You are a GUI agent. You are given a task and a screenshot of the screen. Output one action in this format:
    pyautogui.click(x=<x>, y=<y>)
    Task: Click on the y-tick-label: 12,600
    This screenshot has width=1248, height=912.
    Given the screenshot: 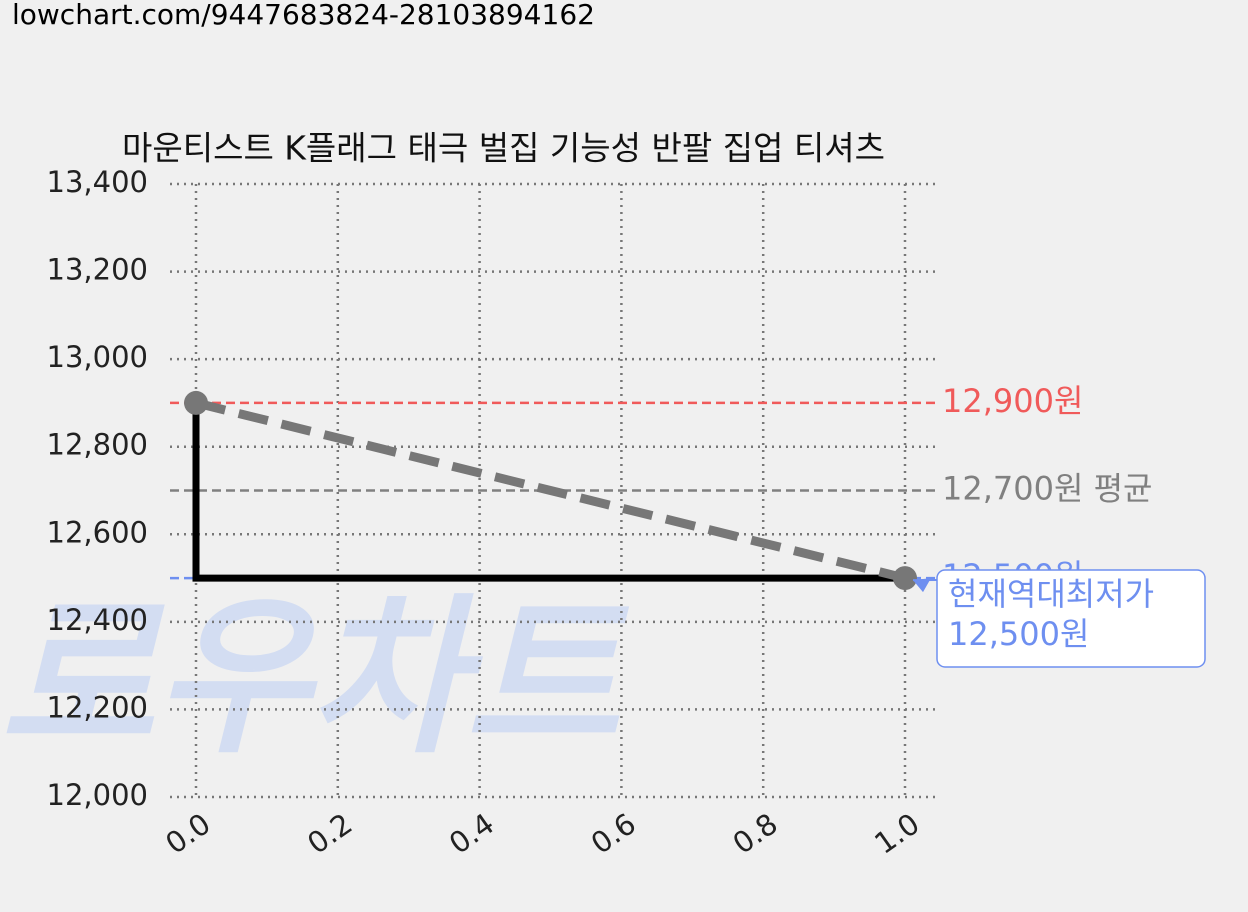 What is the action you would take?
    pyautogui.click(x=97, y=532)
    